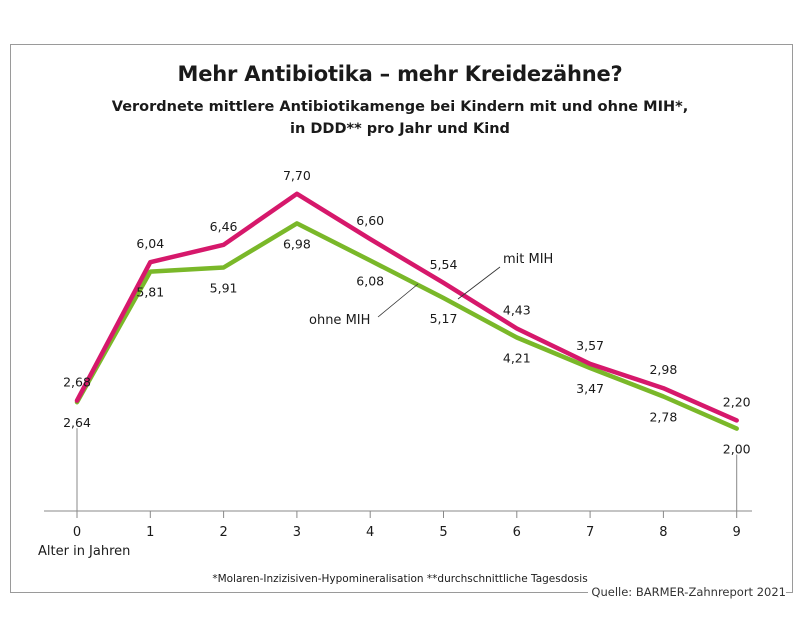 The width and height of the screenshot is (800, 640). What do you see at coordinates (84, 551) in the screenshot?
I see `x-axis-title: Alter in Jahren` at bounding box center [84, 551].